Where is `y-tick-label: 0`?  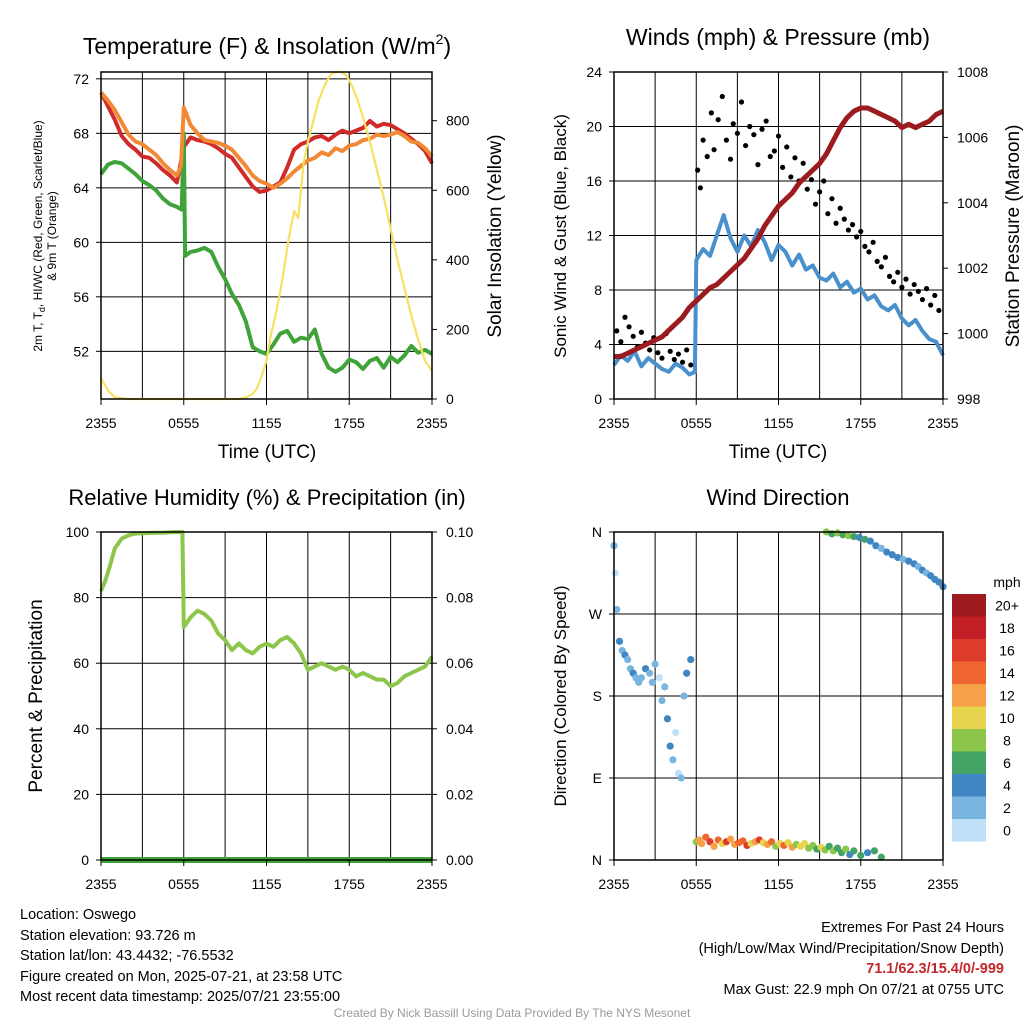
y-tick-label: 0 is located at coordinates (598, 399).